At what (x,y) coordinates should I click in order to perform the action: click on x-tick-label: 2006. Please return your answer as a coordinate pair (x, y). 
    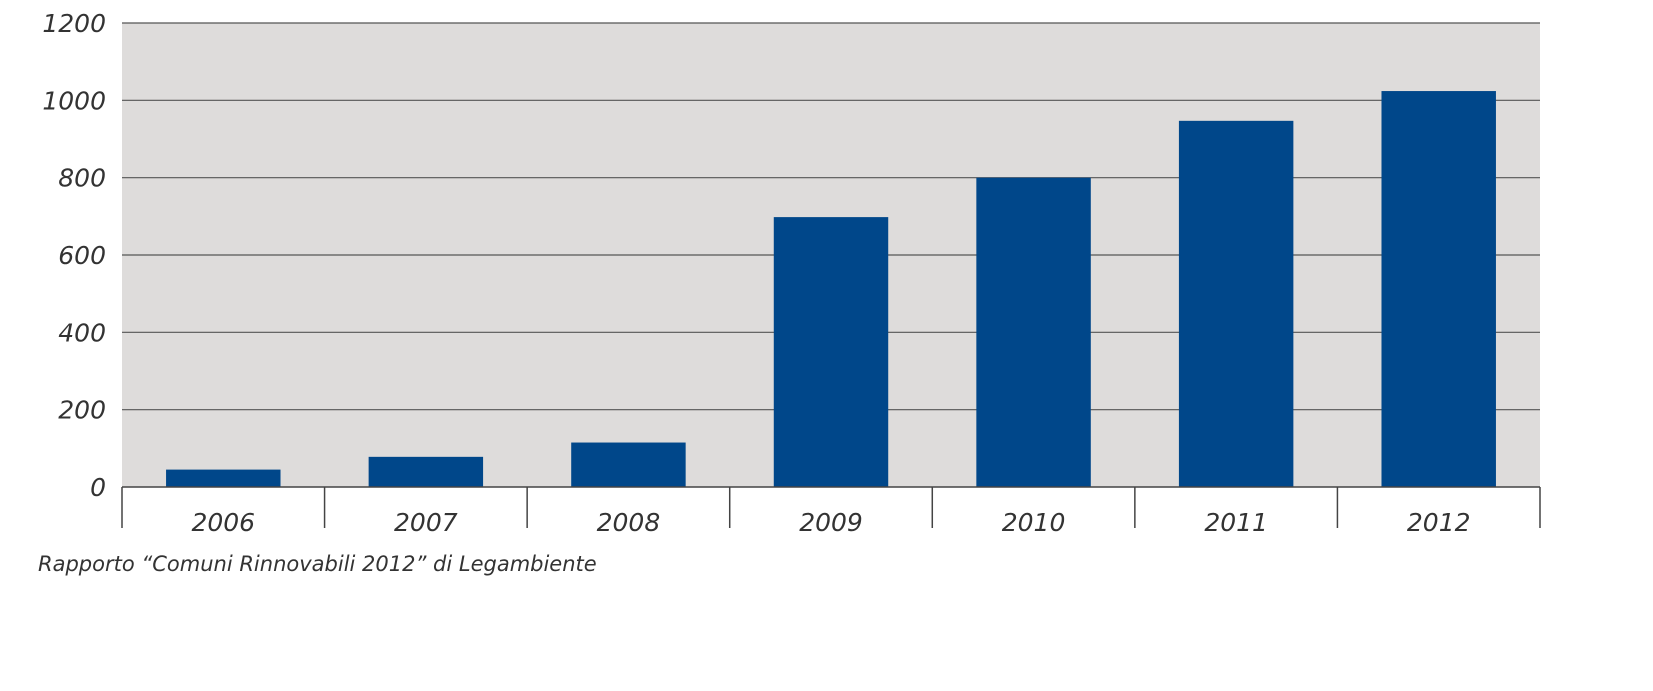
    Looking at the image, I should click on (223, 522).